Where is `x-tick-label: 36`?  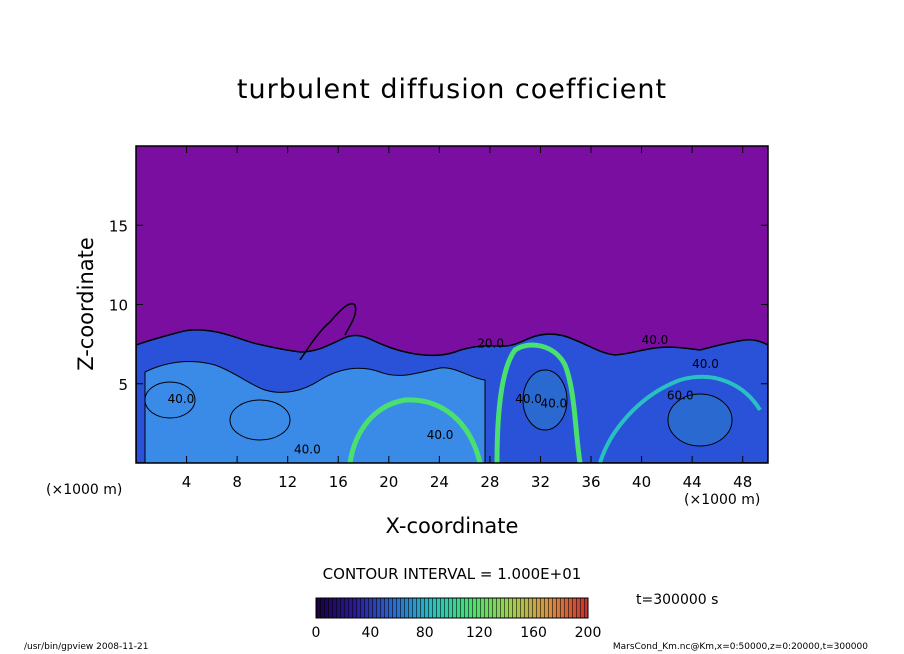 x-tick-label: 36 is located at coordinates (590, 482).